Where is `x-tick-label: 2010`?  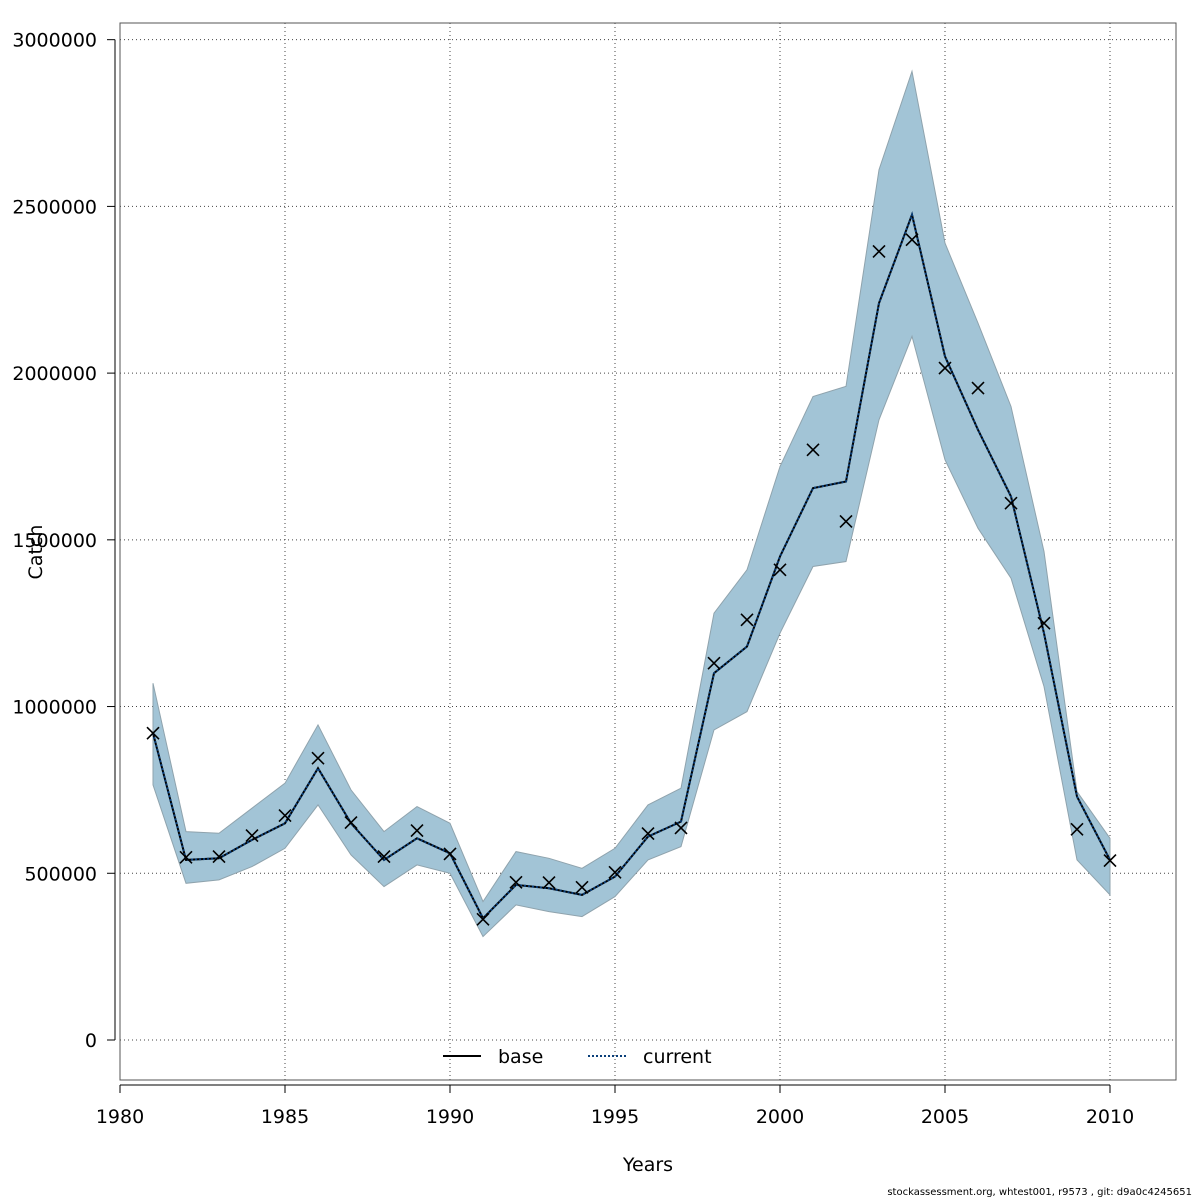 x-tick-label: 2010 is located at coordinates (1110, 1117).